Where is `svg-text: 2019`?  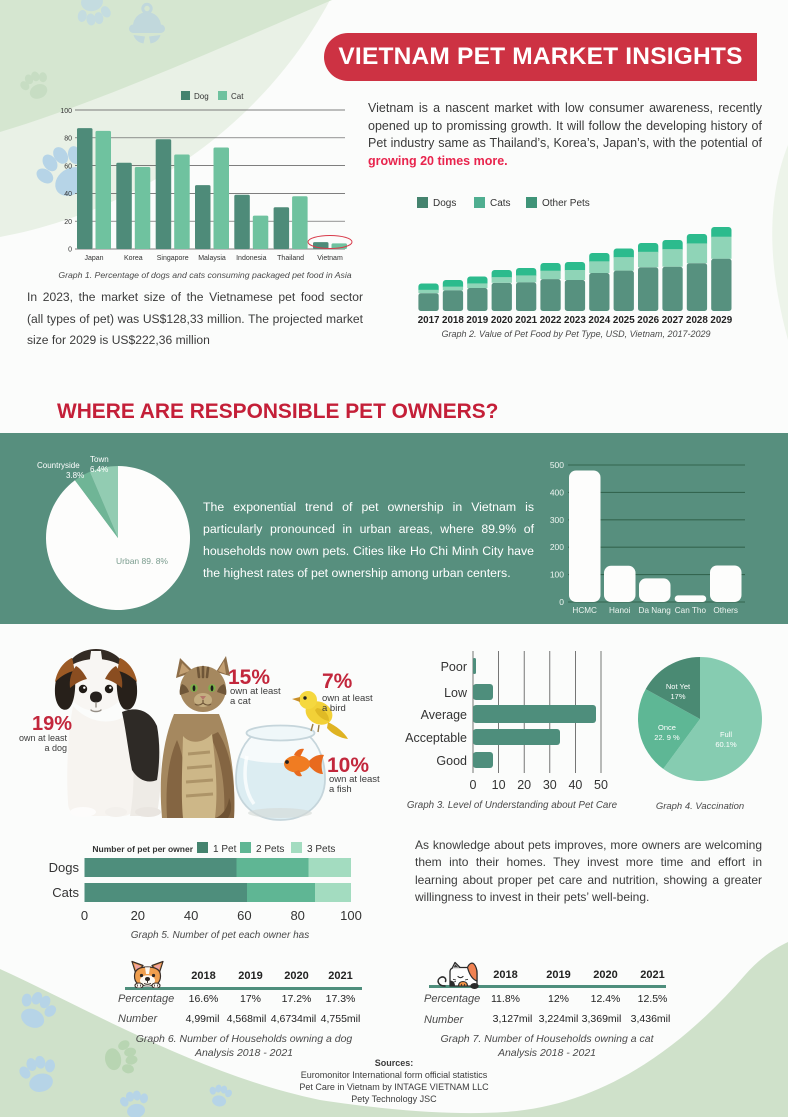
svg-text: 2019 is located at coordinates (477, 320).